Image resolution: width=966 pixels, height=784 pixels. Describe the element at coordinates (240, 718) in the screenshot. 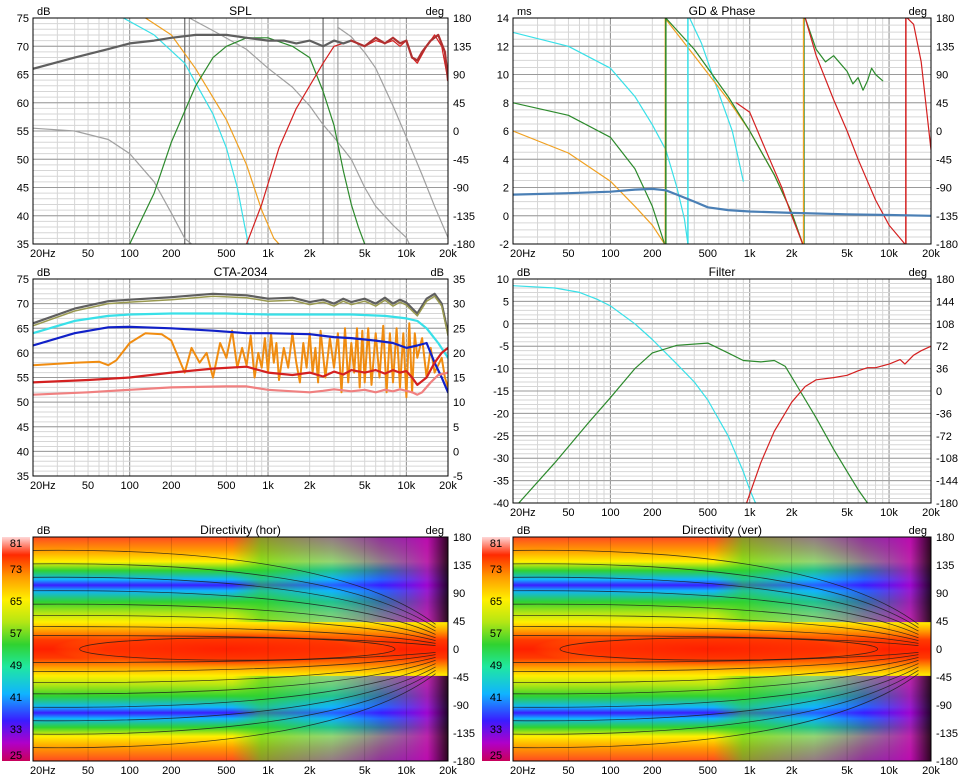

I see `heatmap-hf-fade-bottom` at that location.